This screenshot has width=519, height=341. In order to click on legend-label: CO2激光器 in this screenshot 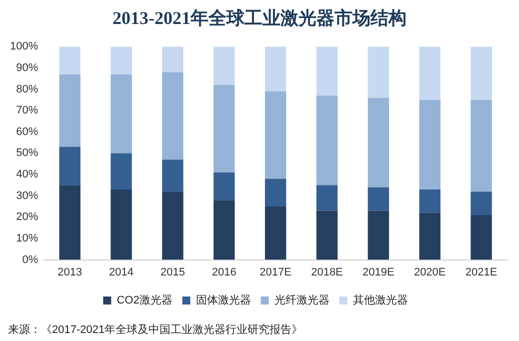, I will do `click(144, 300)`.